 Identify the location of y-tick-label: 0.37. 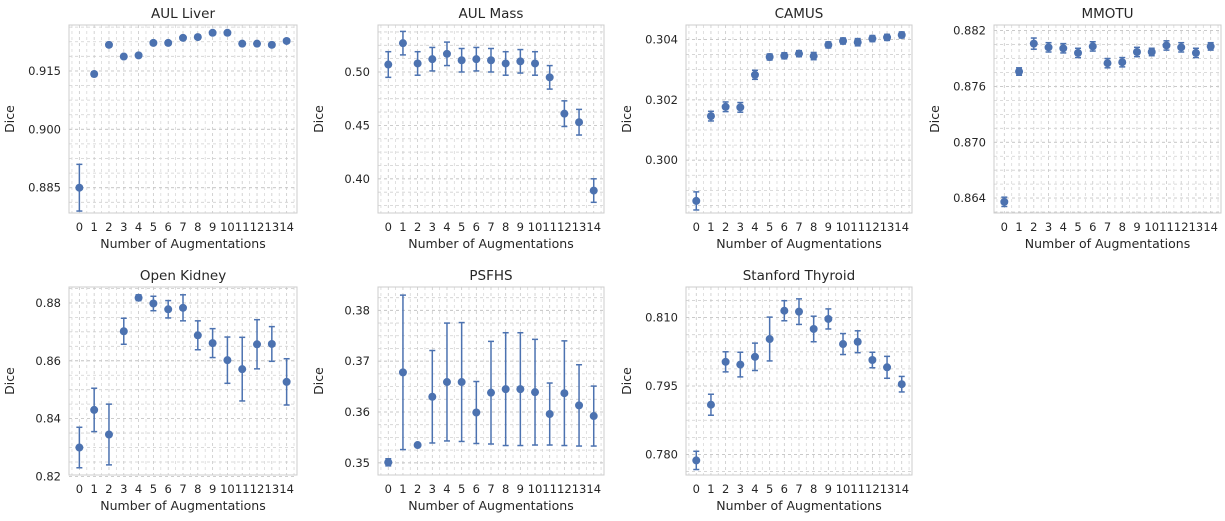
(357, 361).